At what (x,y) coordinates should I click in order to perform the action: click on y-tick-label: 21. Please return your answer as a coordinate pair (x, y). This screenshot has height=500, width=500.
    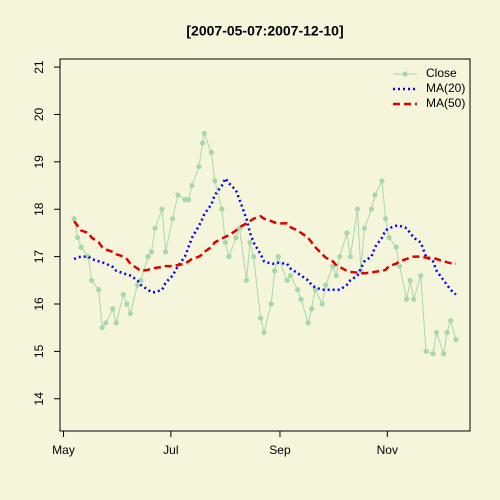
    Looking at the image, I should click on (39, 67).